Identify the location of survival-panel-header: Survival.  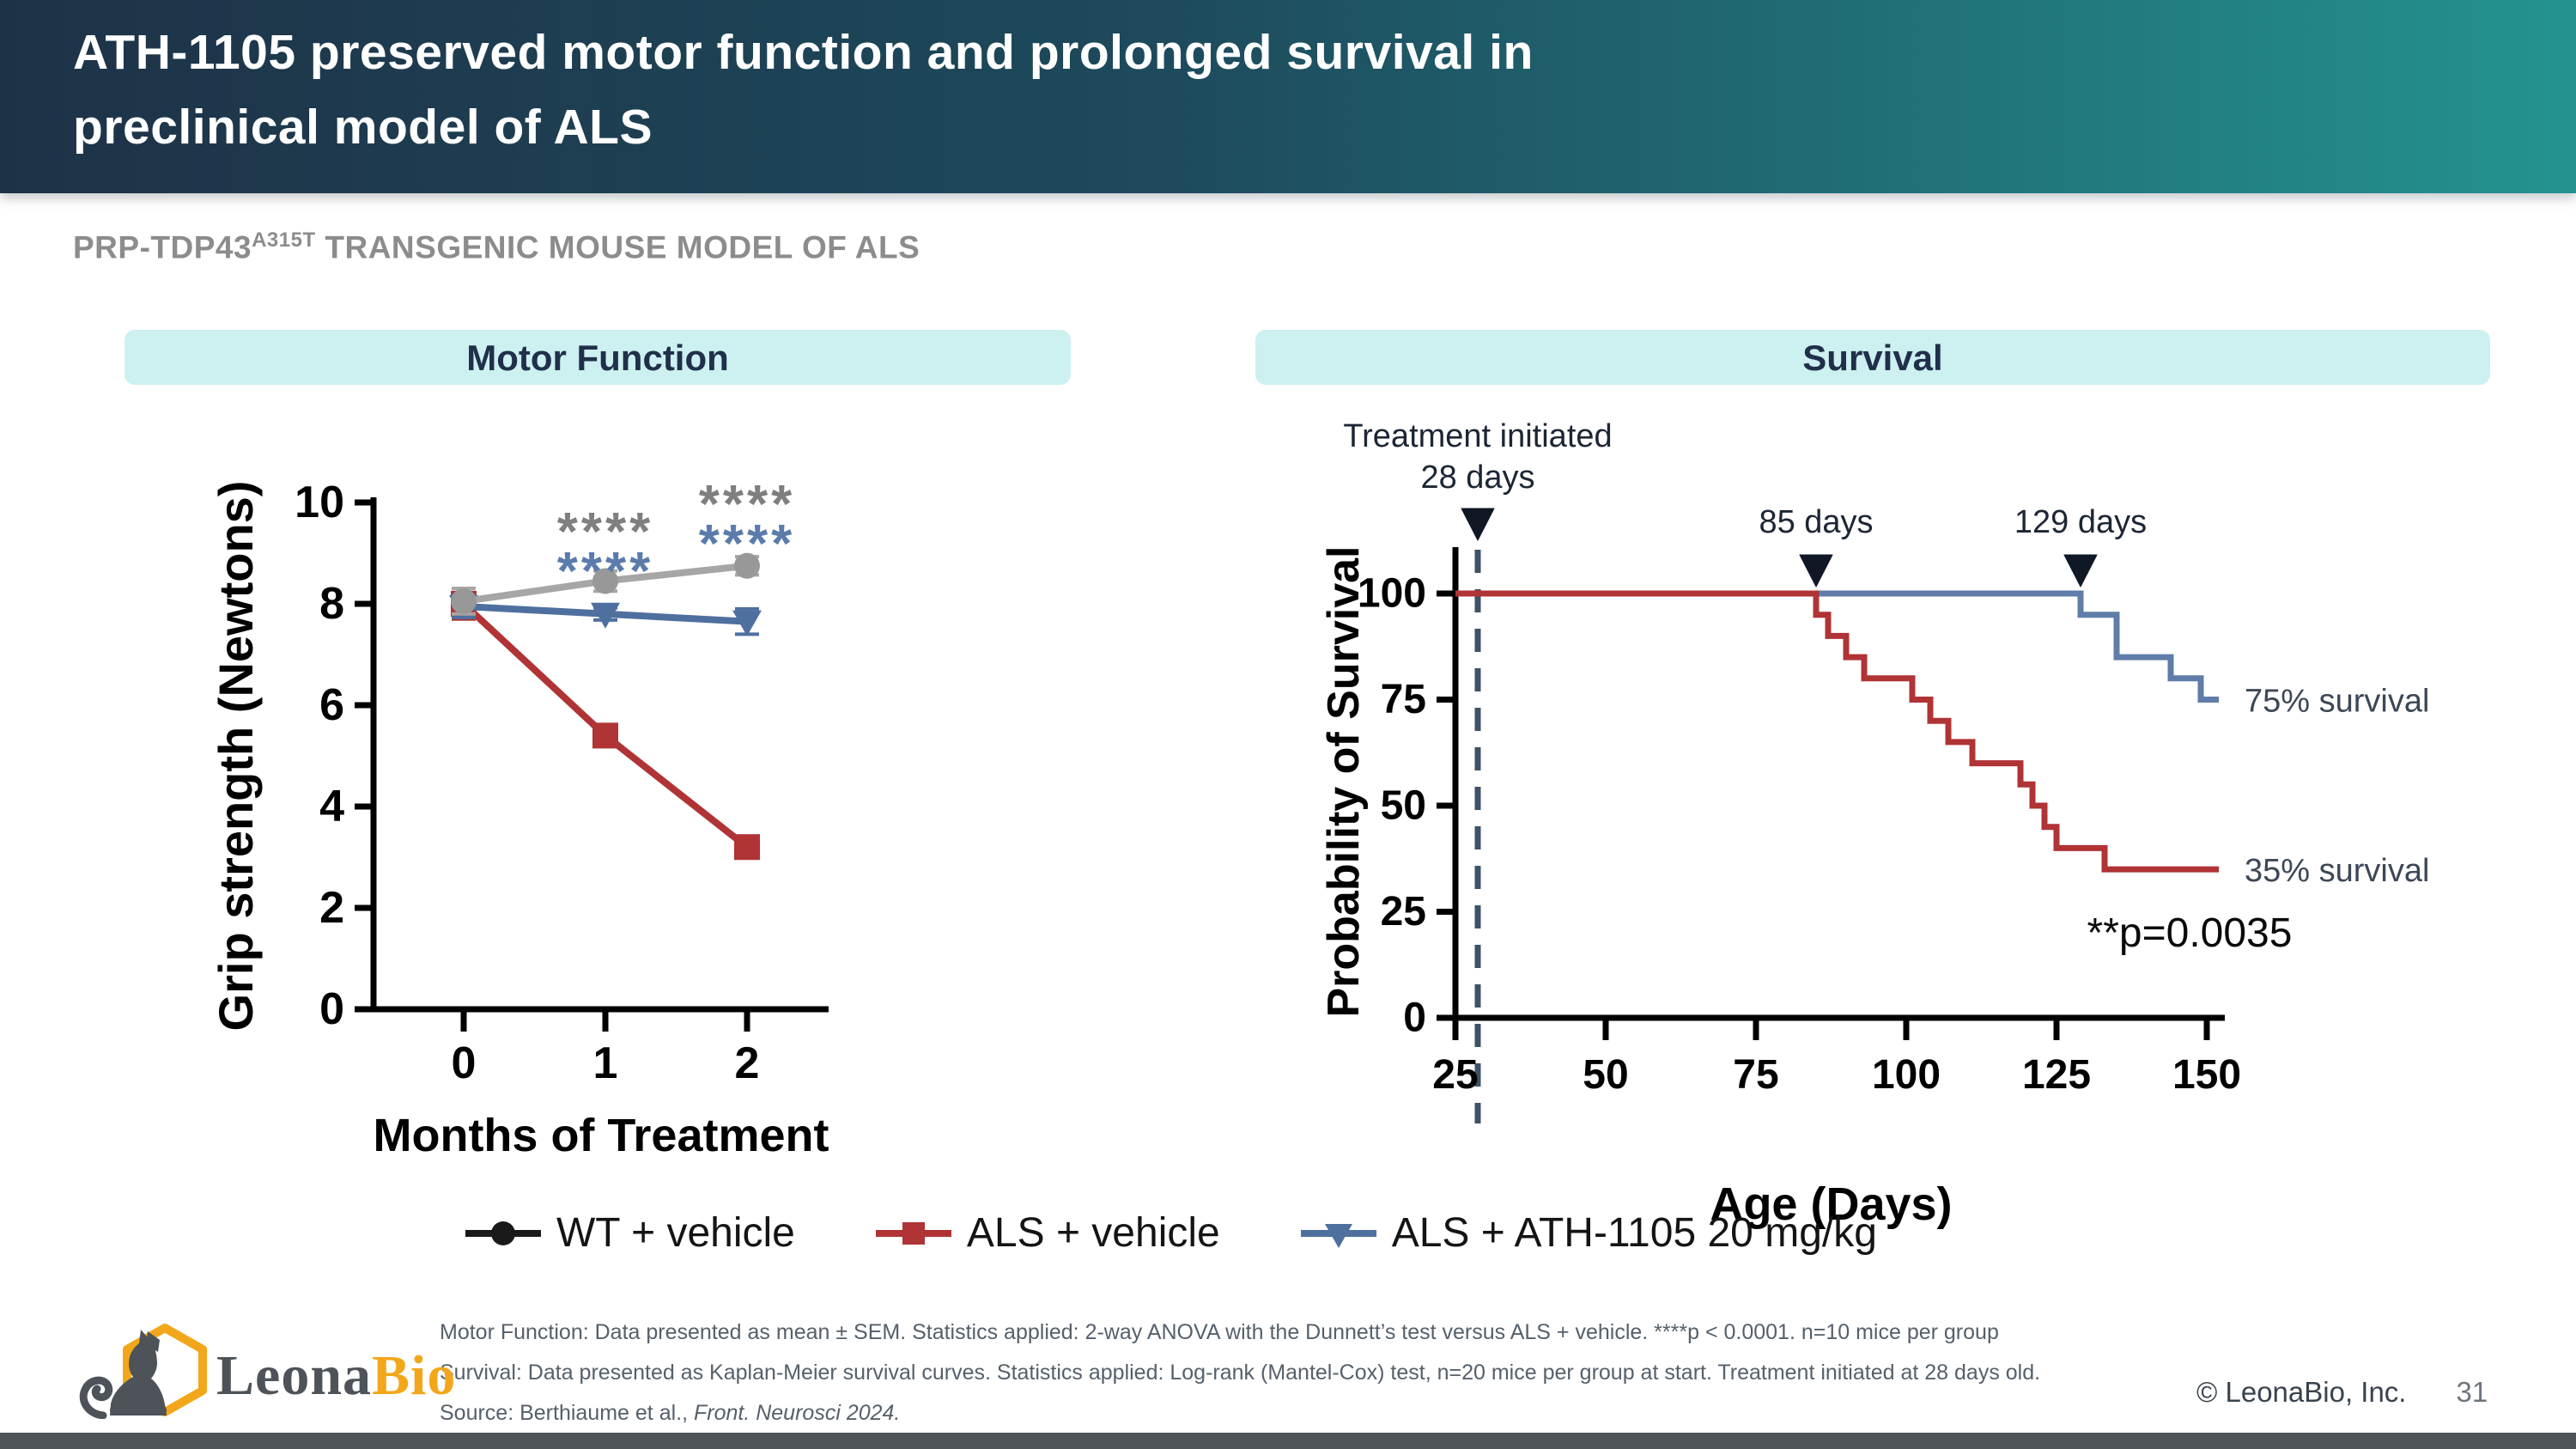
(1872, 357).